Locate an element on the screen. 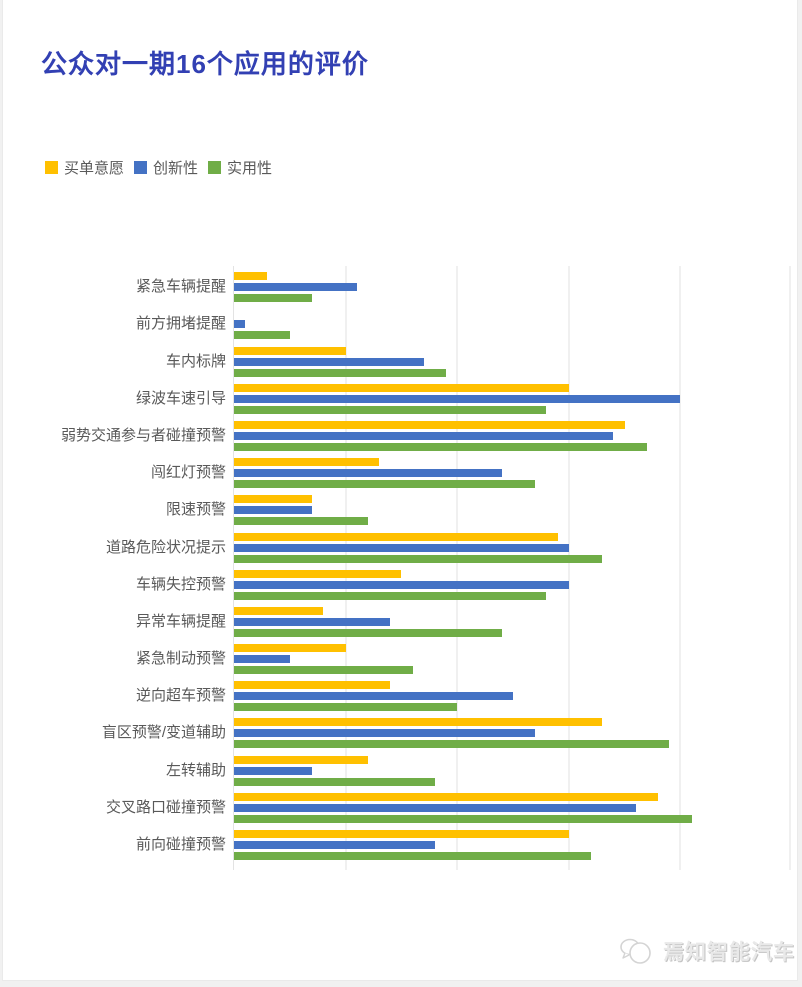 The width and height of the screenshot is (802, 987). category-label: 前方拥堵提醒 is located at coordinates (180, 324).